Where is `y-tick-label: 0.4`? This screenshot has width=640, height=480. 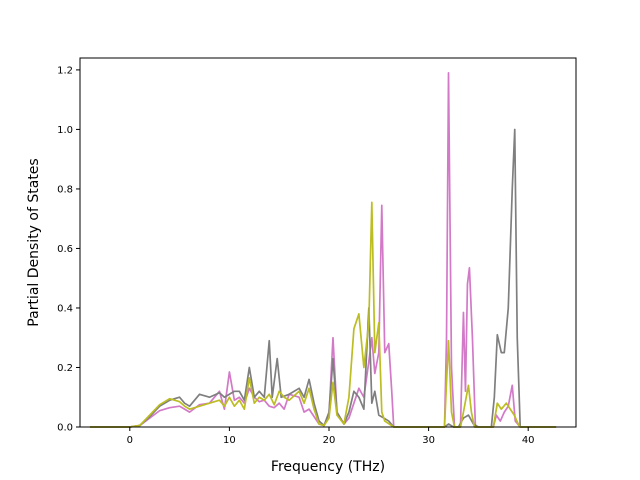
y-tick-label: 0.4 is located at coordinates (65, 308).